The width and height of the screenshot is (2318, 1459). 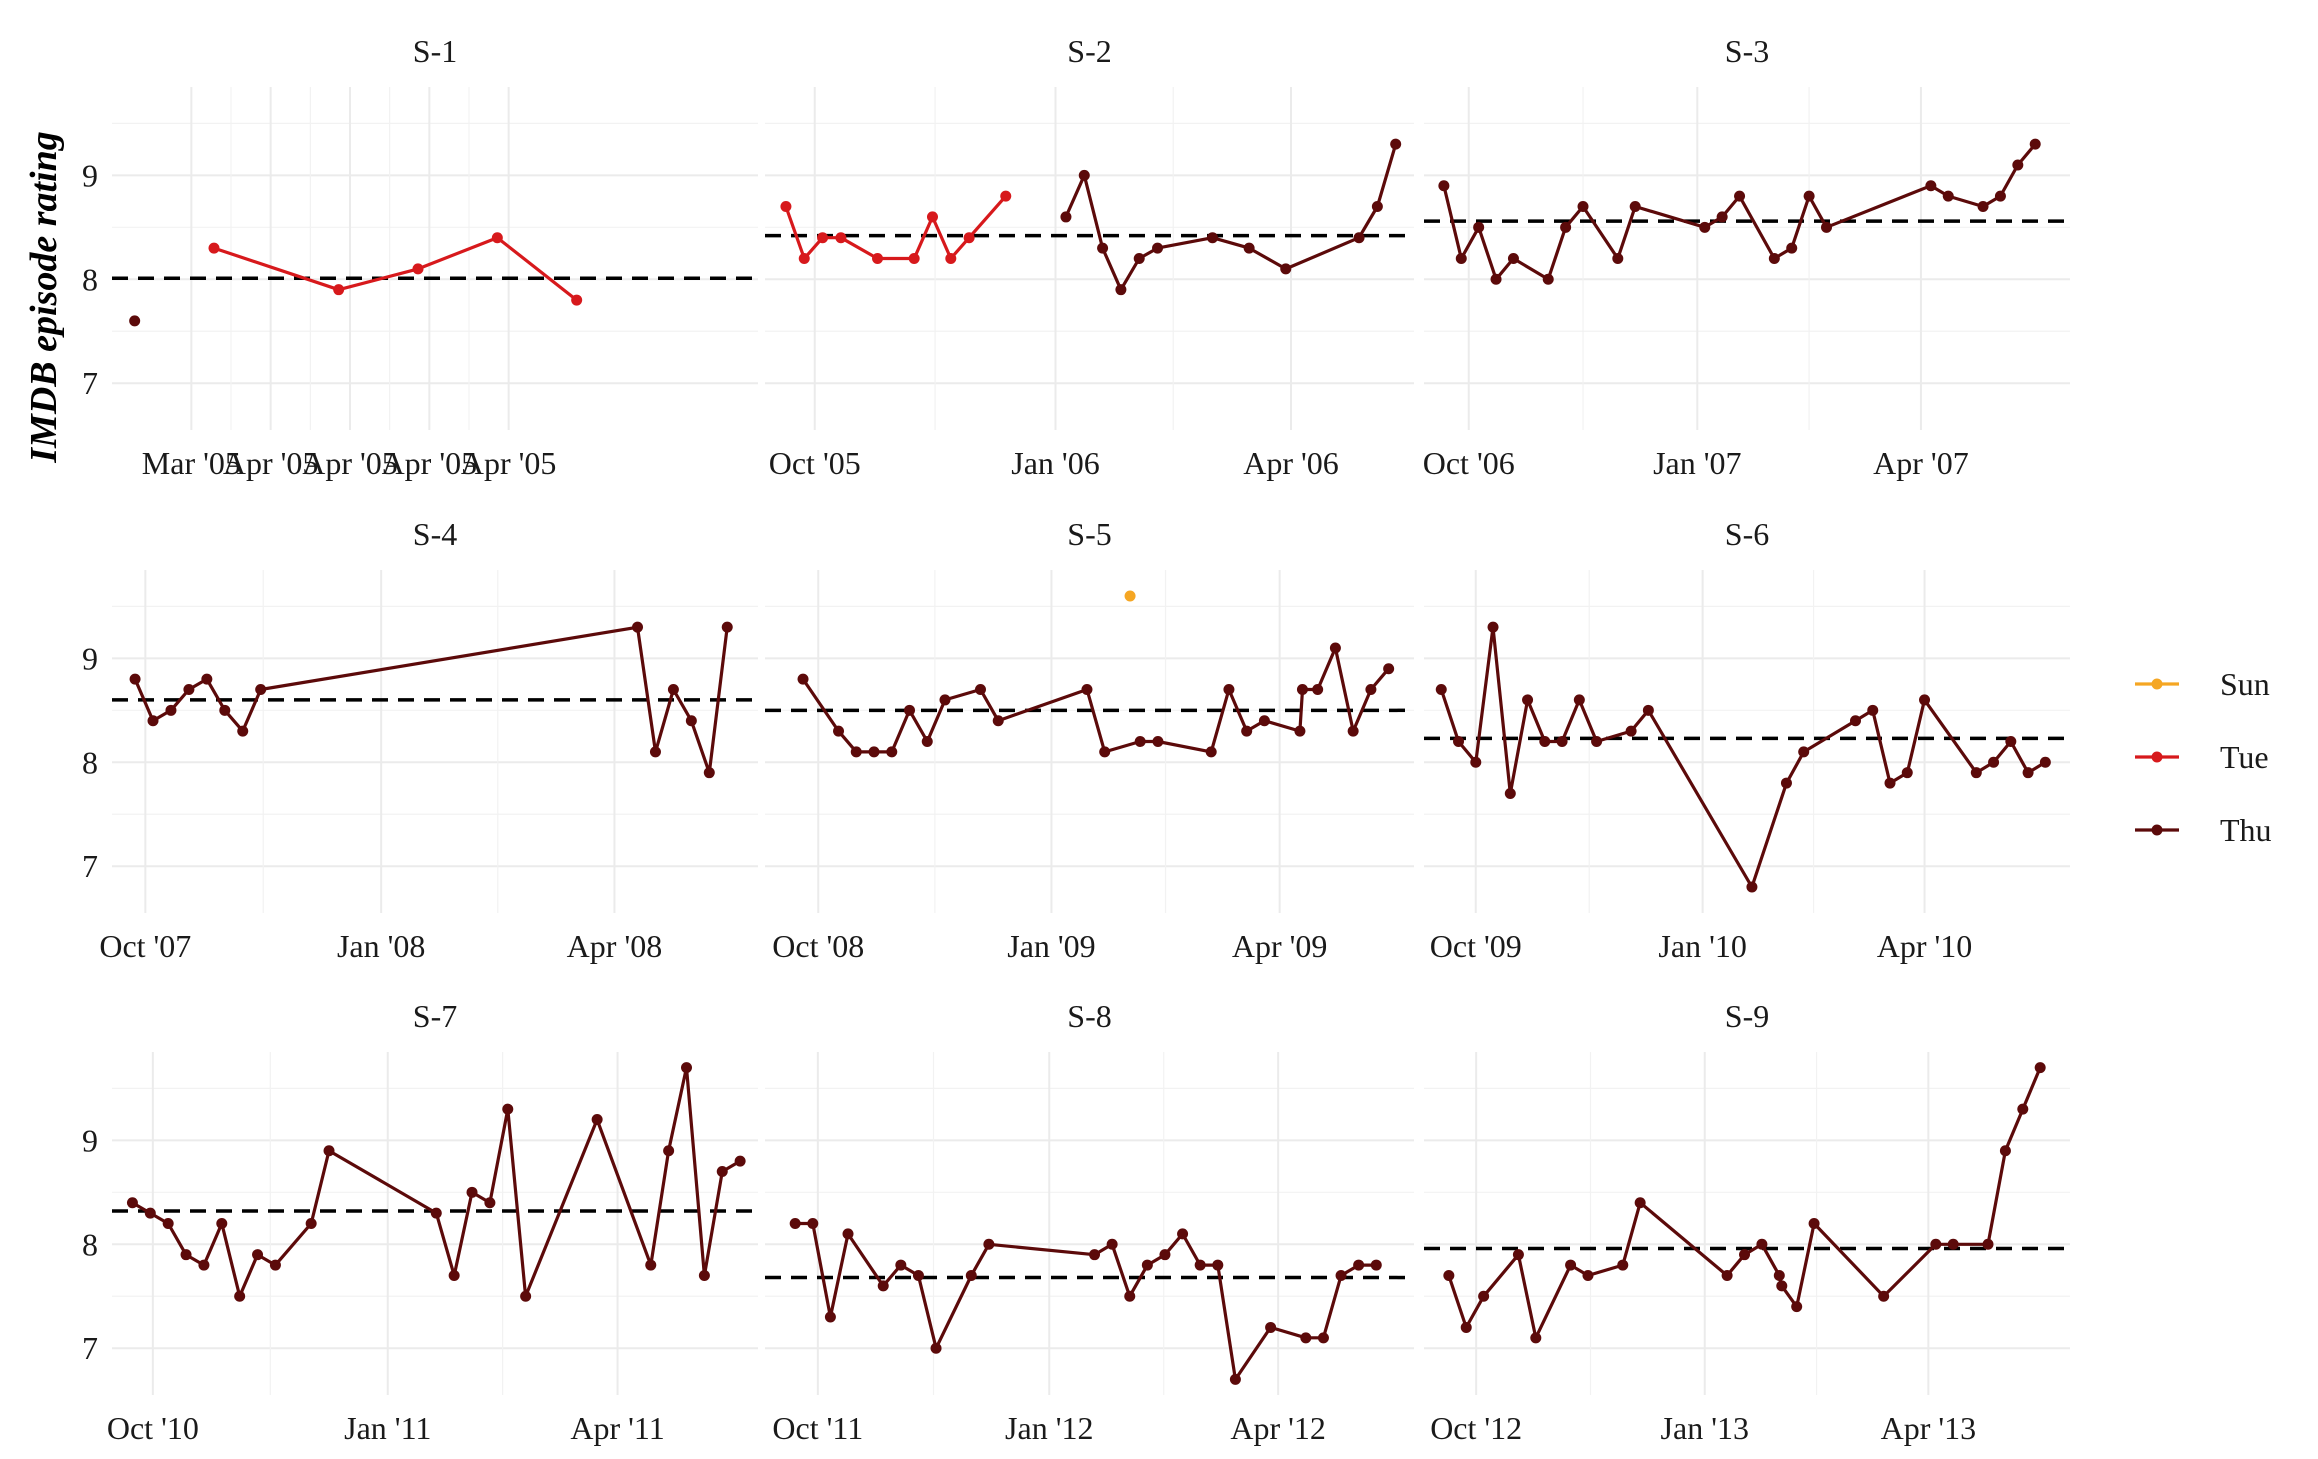 I want to click on panel-title: S-9, so click(x=1747, y=1016).